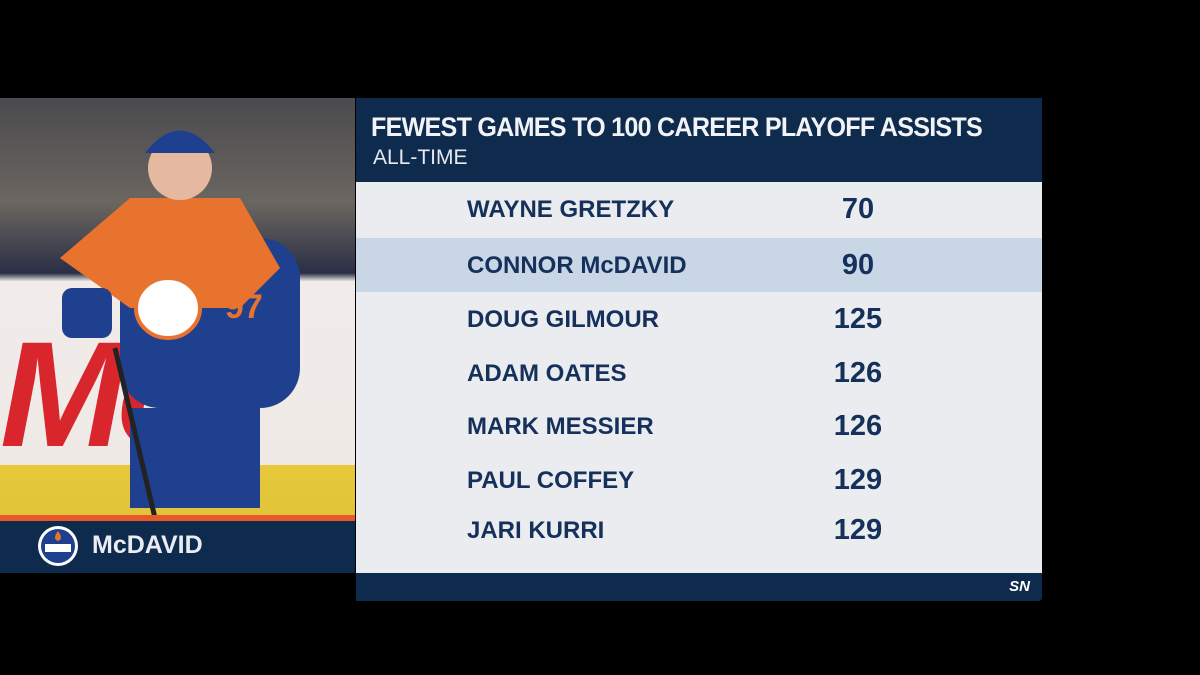  I want to click on table-row: PAUL COFFEY 129, so click(699, 480).